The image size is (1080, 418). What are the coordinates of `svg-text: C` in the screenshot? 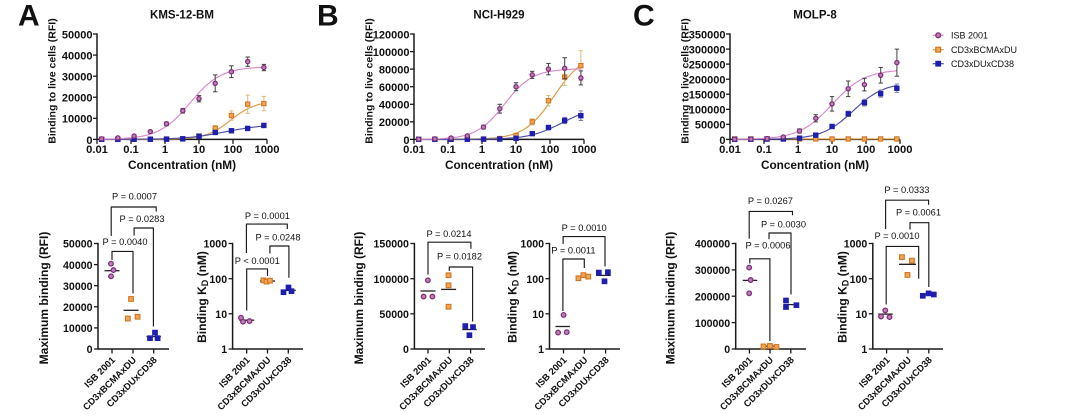 It's located at (644, 16).